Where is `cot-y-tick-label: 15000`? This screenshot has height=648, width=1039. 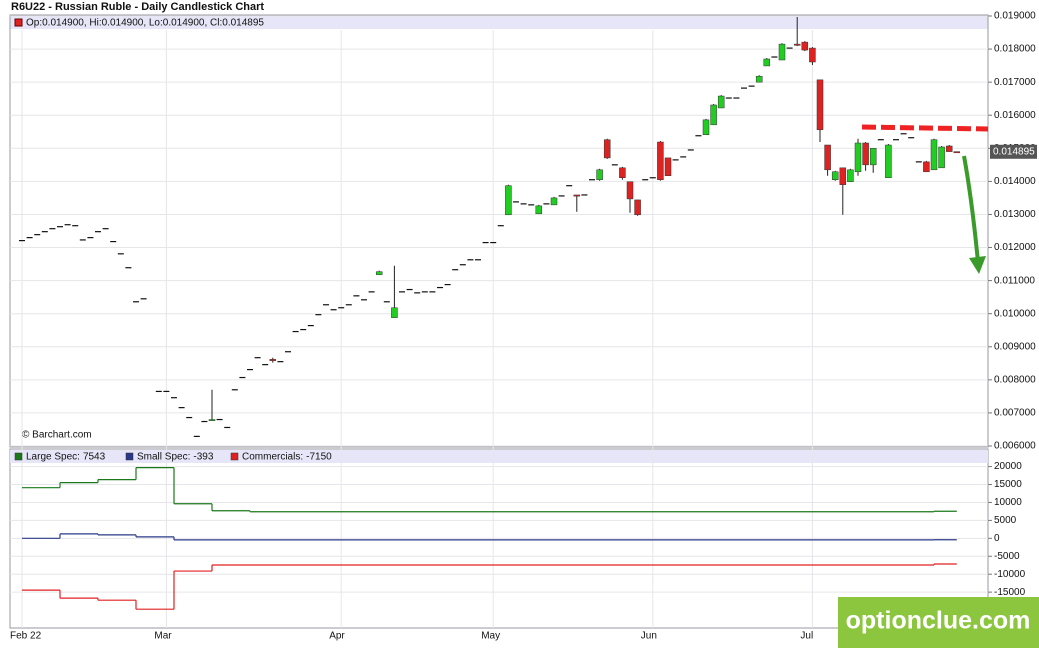
cot-y-tick-label: 15000 is located at coordinates (1008, 484).